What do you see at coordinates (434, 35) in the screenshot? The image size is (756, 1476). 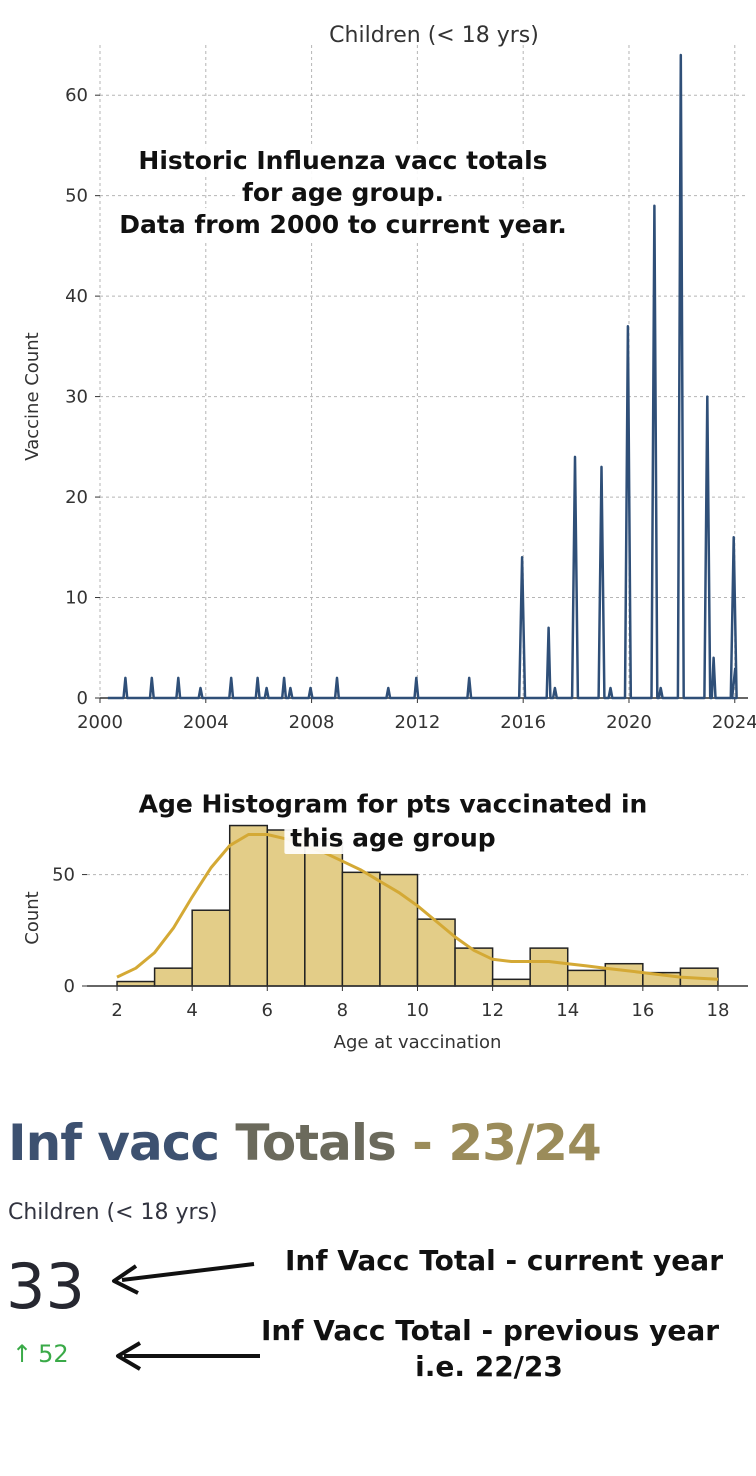 I see `chart-title: Children (< 18 yrs)` at bounding box center [434, 35].